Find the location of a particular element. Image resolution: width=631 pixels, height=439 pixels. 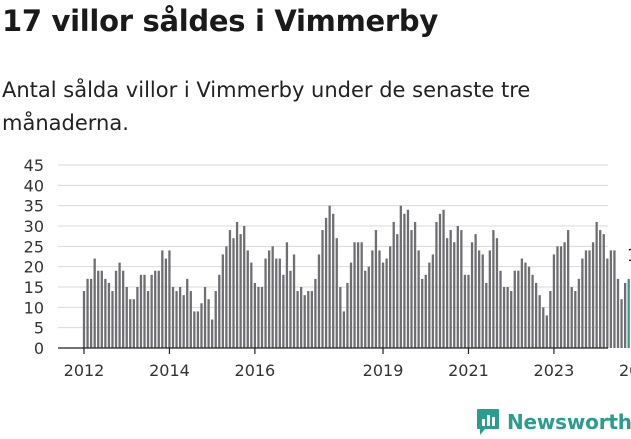

newsworthy-logo: Newsworthy is located at coordinates (553, 422).